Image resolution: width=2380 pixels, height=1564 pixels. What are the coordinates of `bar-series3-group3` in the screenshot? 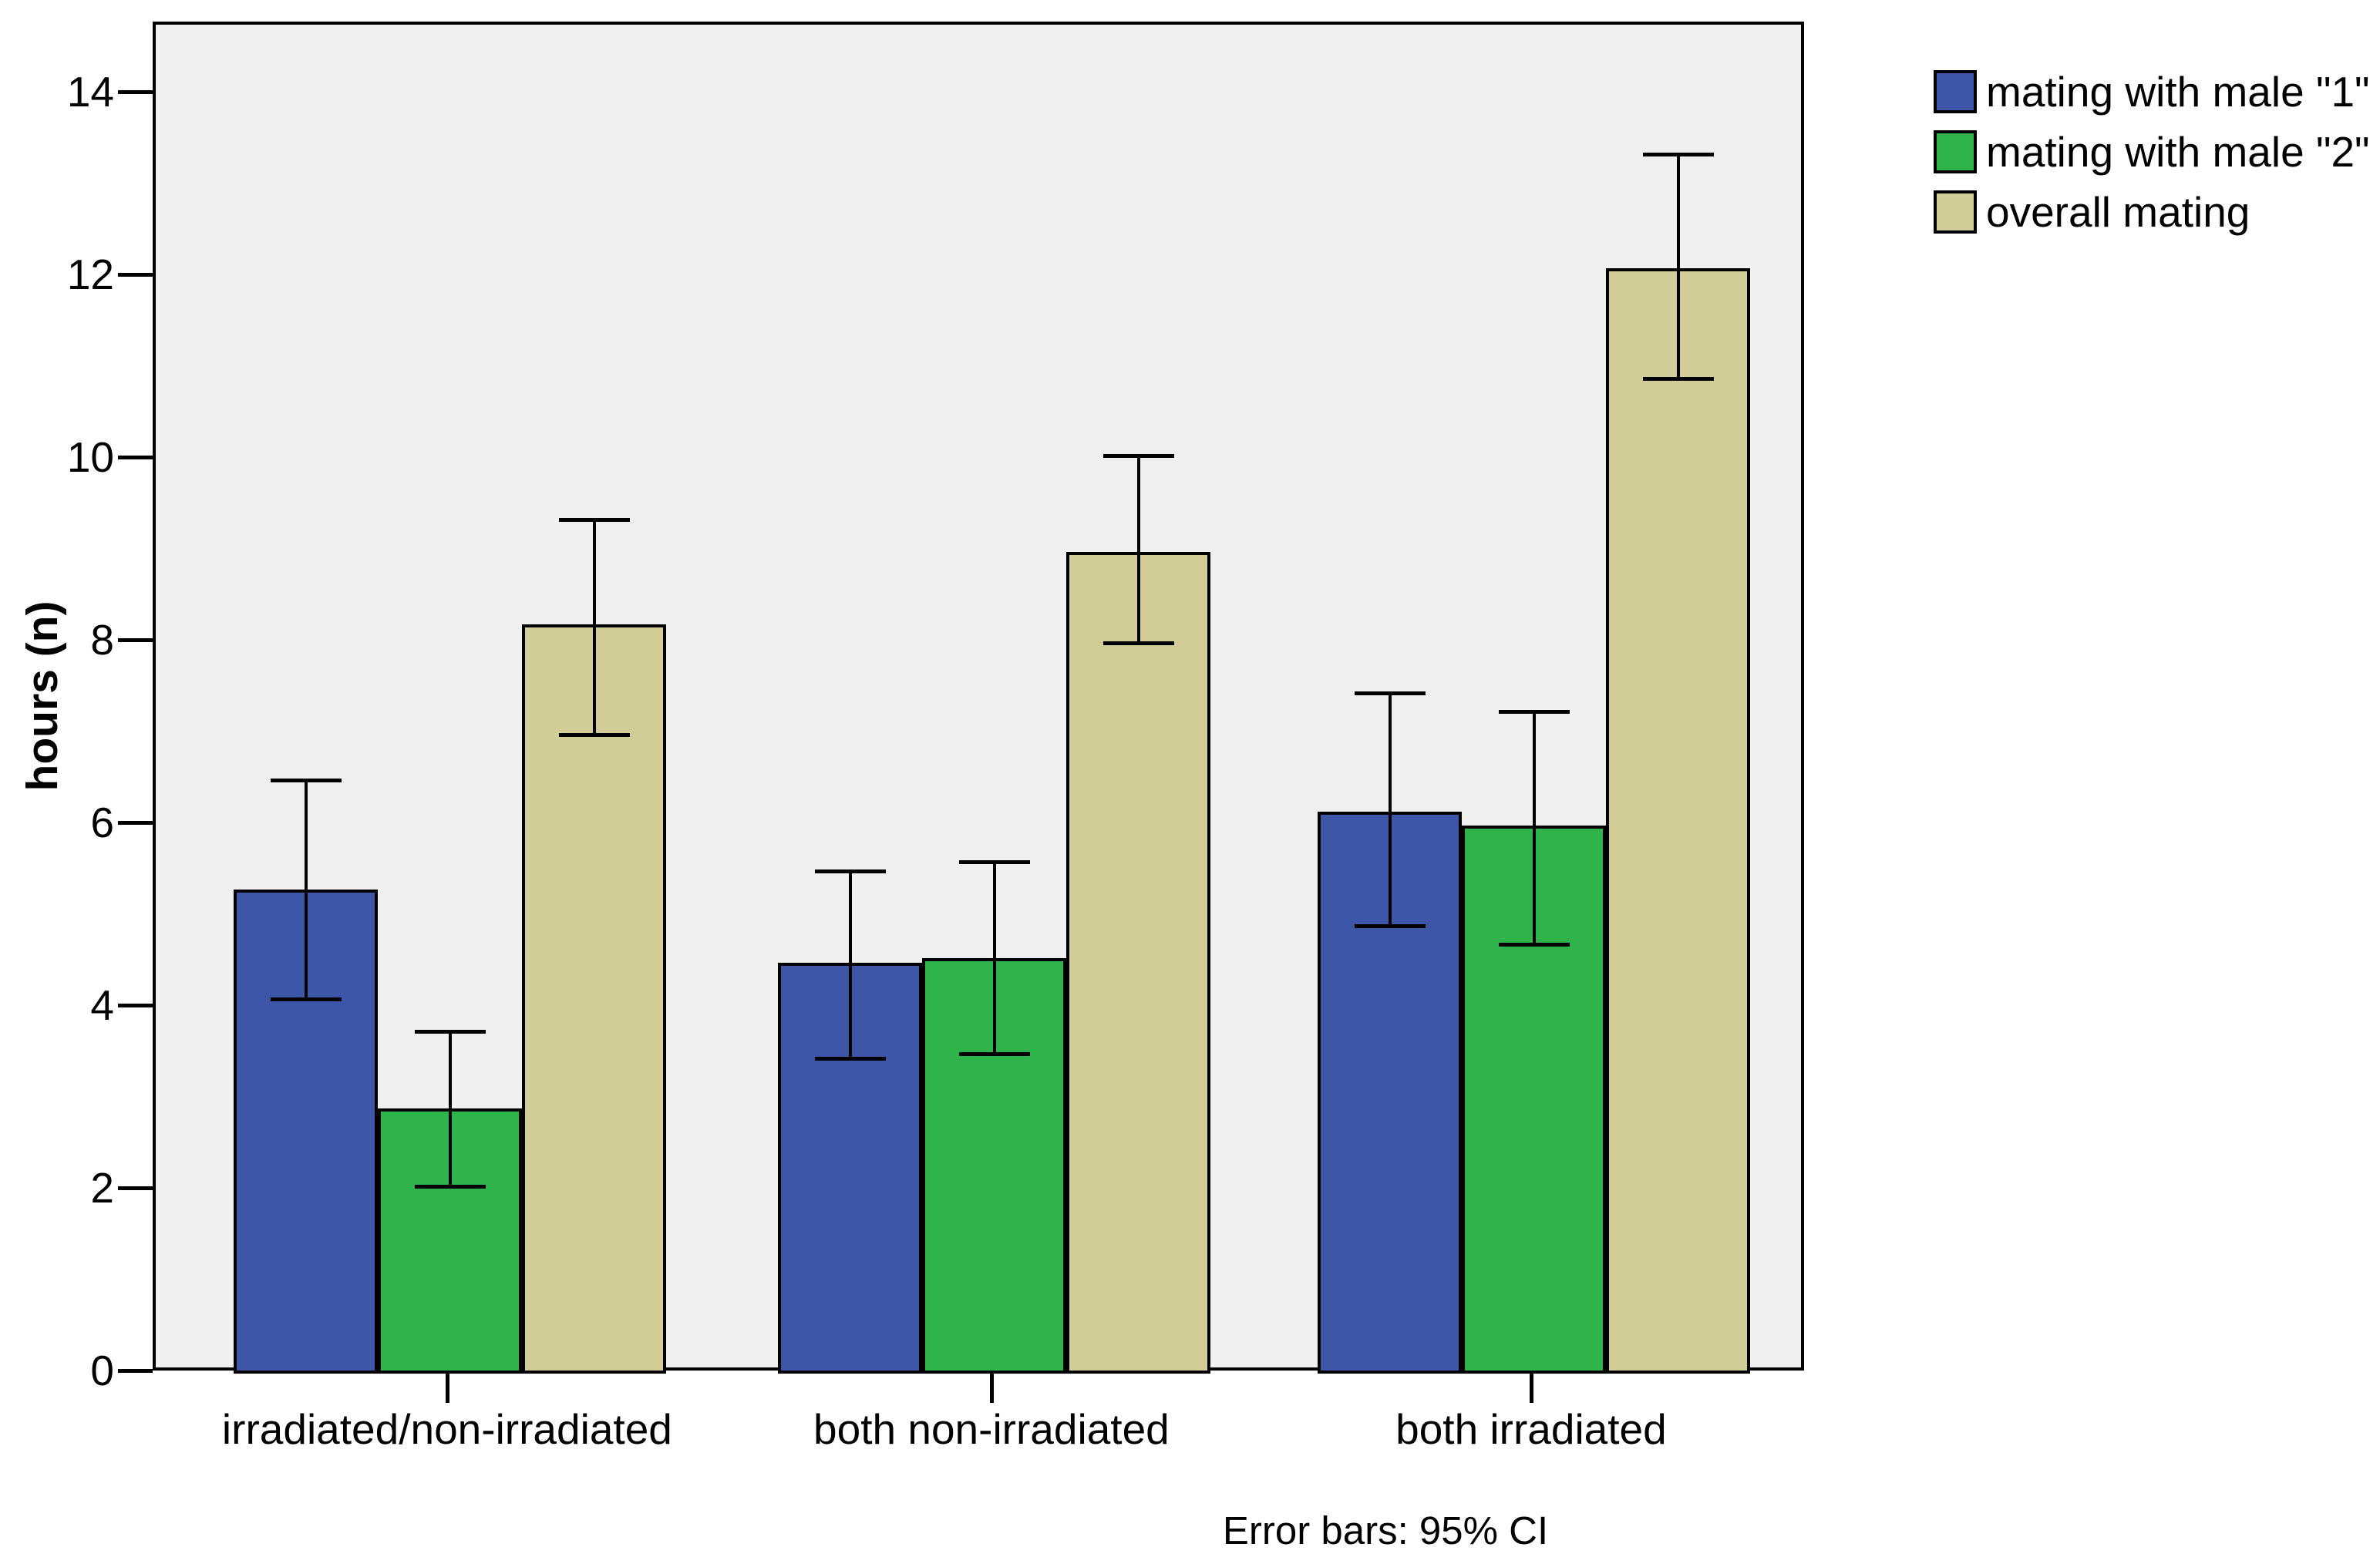 It's located at (1678, 821).